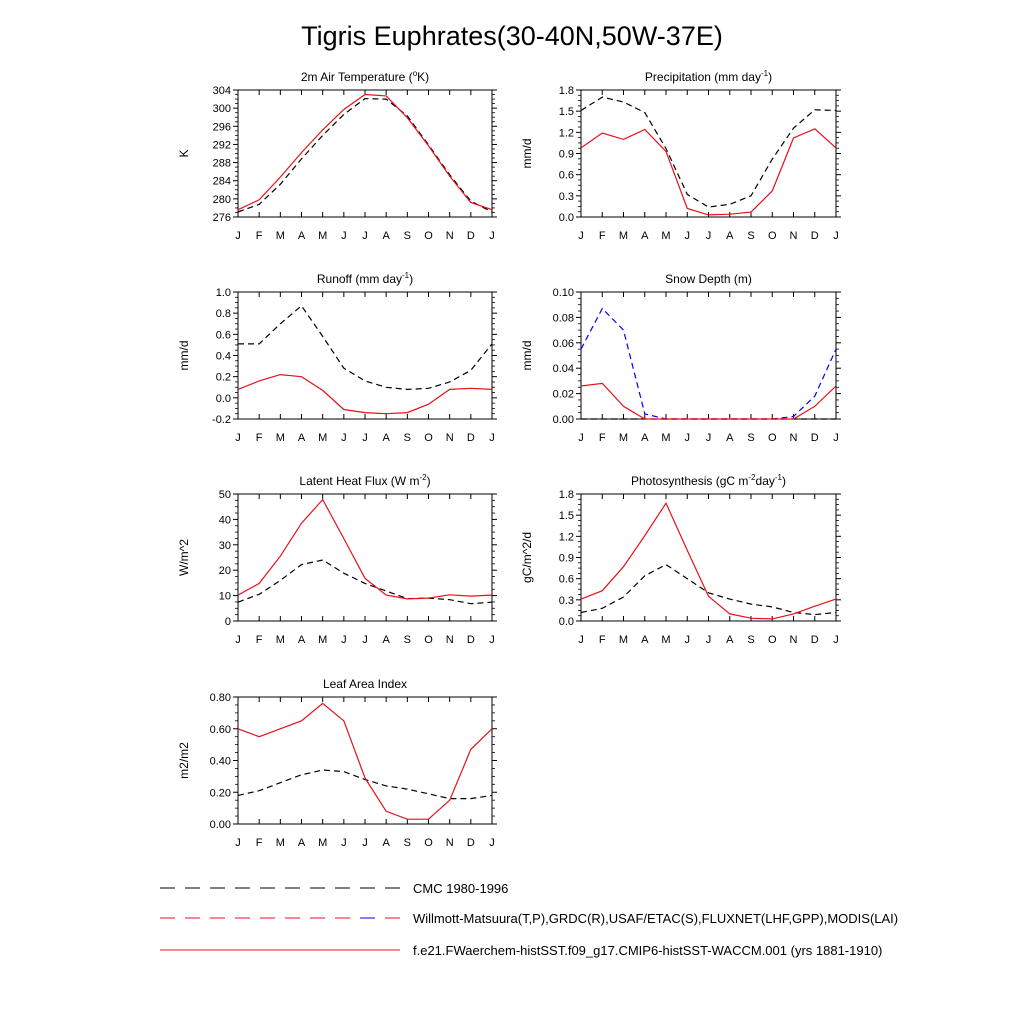 Image resolution: width=1024 pixels, height=1024 pixels. I want to click on y-tick-label: 30, so click(225, 546).